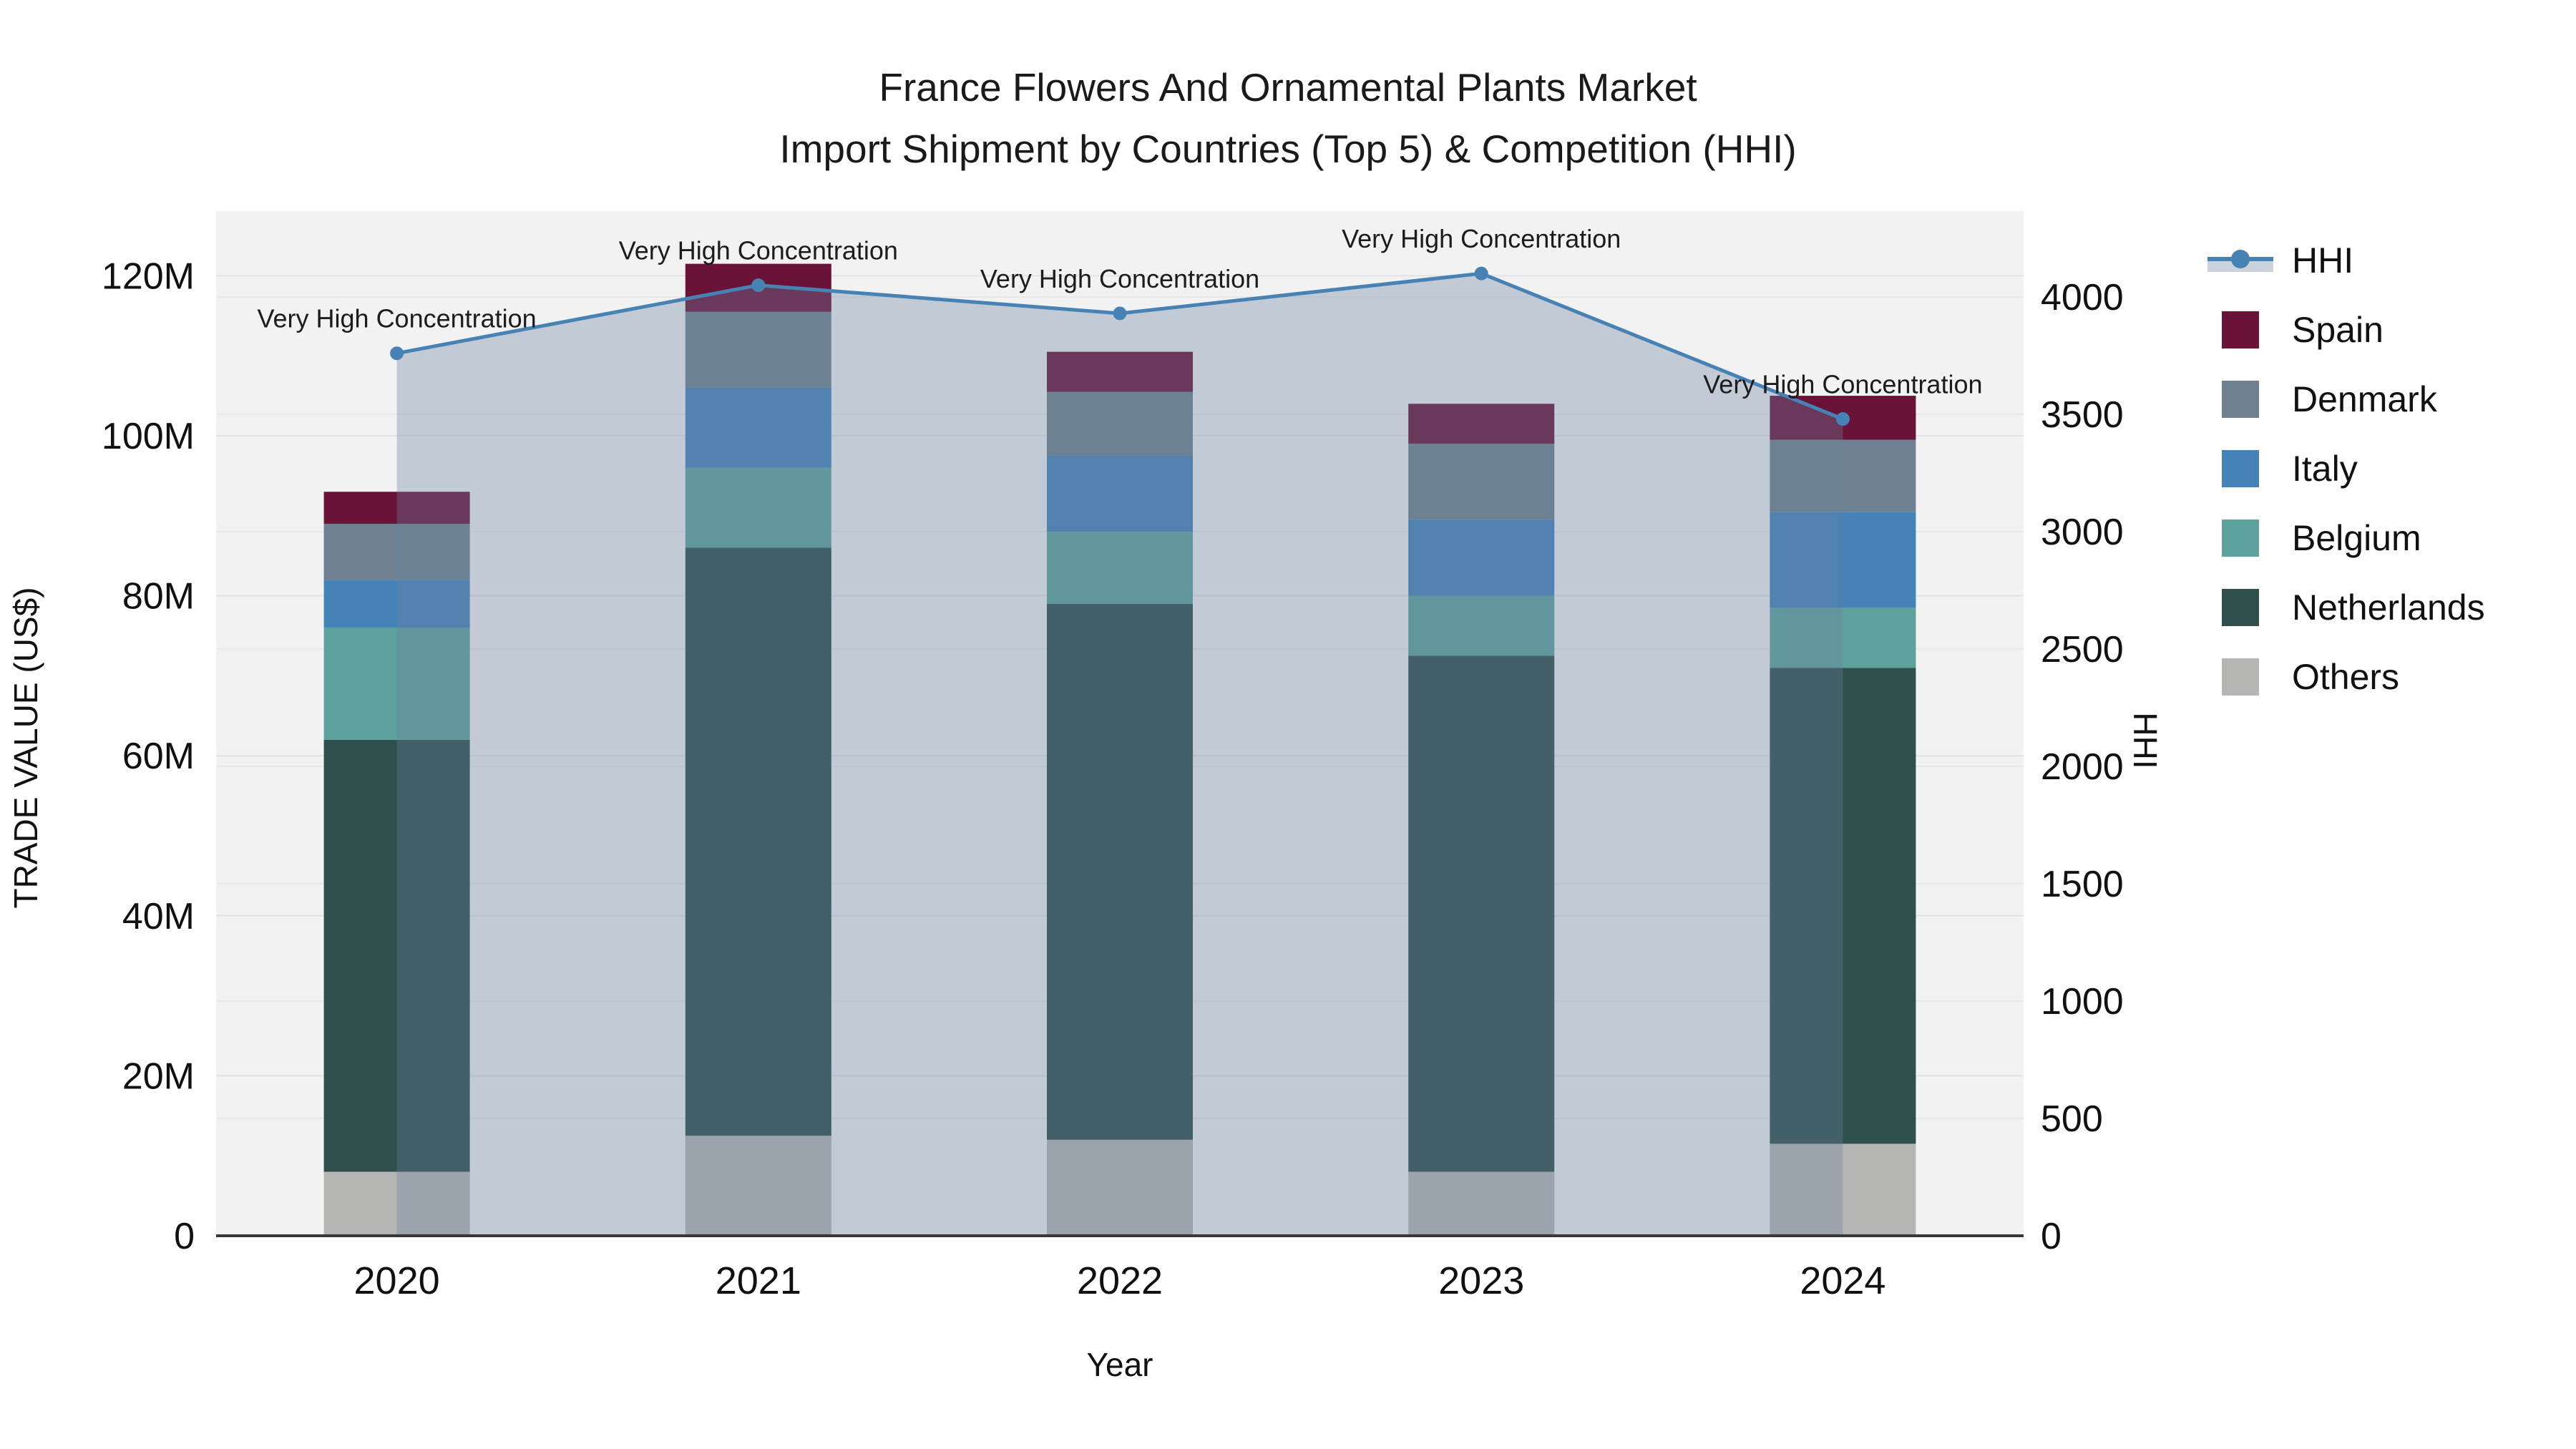  What do you see at coordinates (2356, 537) in the screenshot?
I see `legend-label-belgium: Belgium` at bounding box center [2356, 537].